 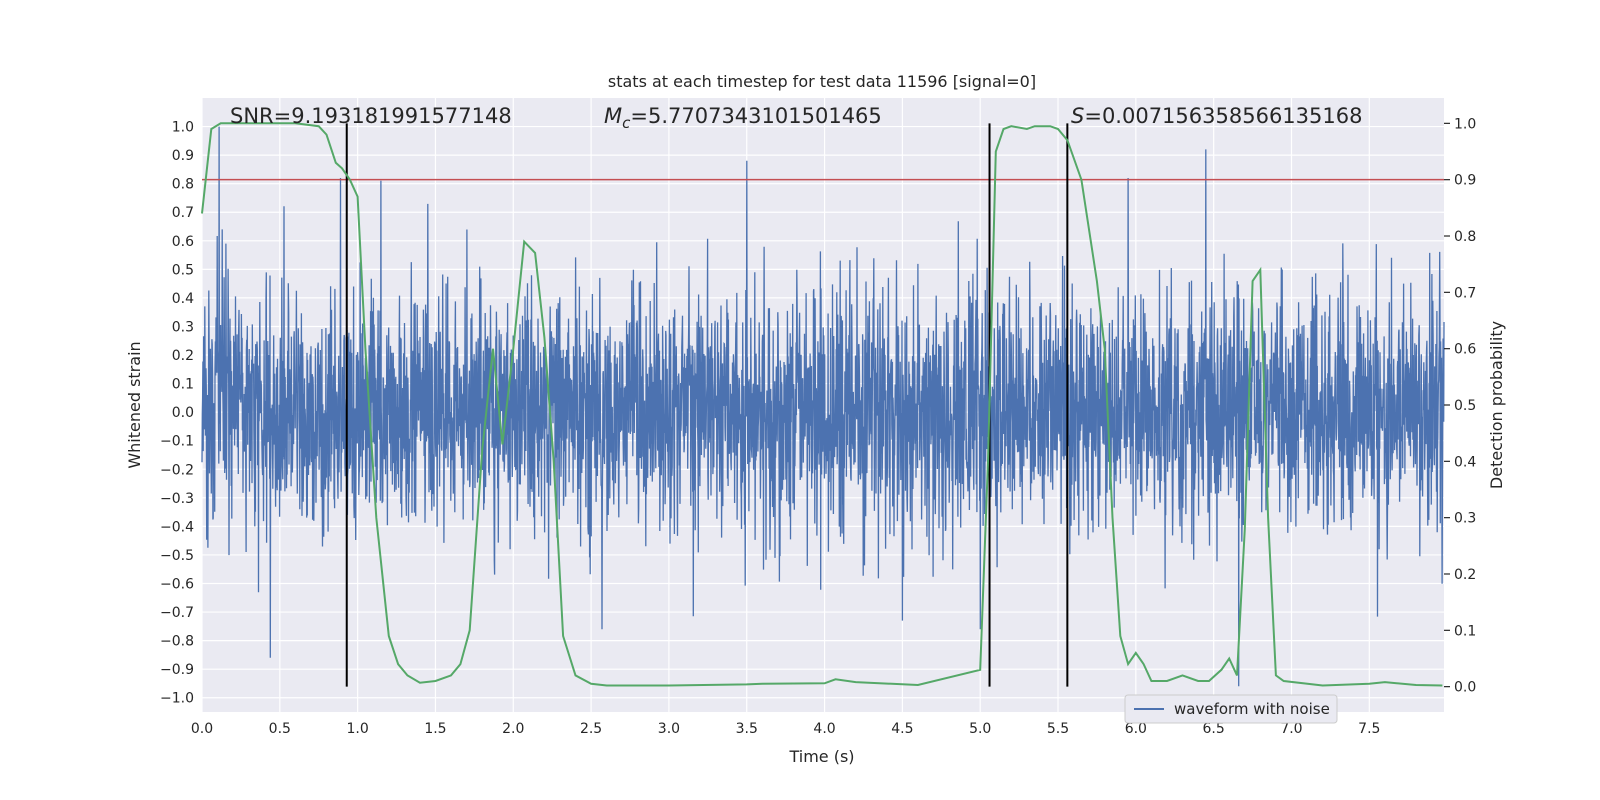 I want to click on s-annotation: S=0.007156358566135168, so click(x=1216, y=116).